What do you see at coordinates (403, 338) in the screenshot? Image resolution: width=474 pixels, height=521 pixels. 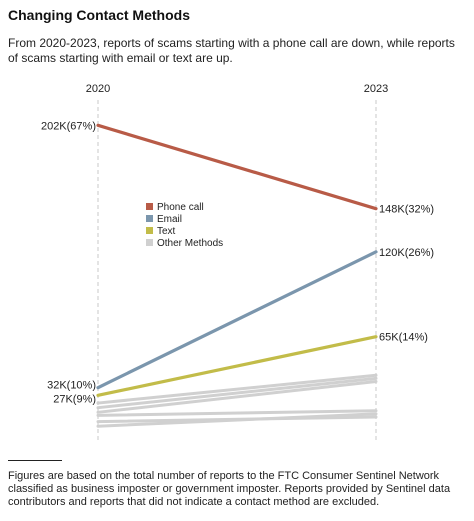 I see `text-label-2023: 65K(14%)` at bounding box center [403, 338].